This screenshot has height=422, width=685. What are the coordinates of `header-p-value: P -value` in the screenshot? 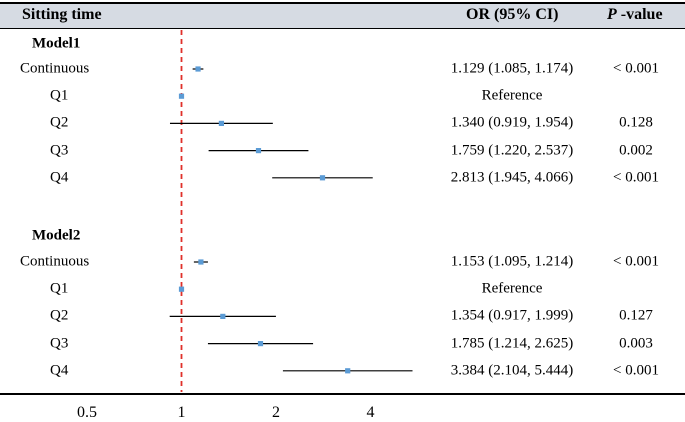 It's located at (635, 15).